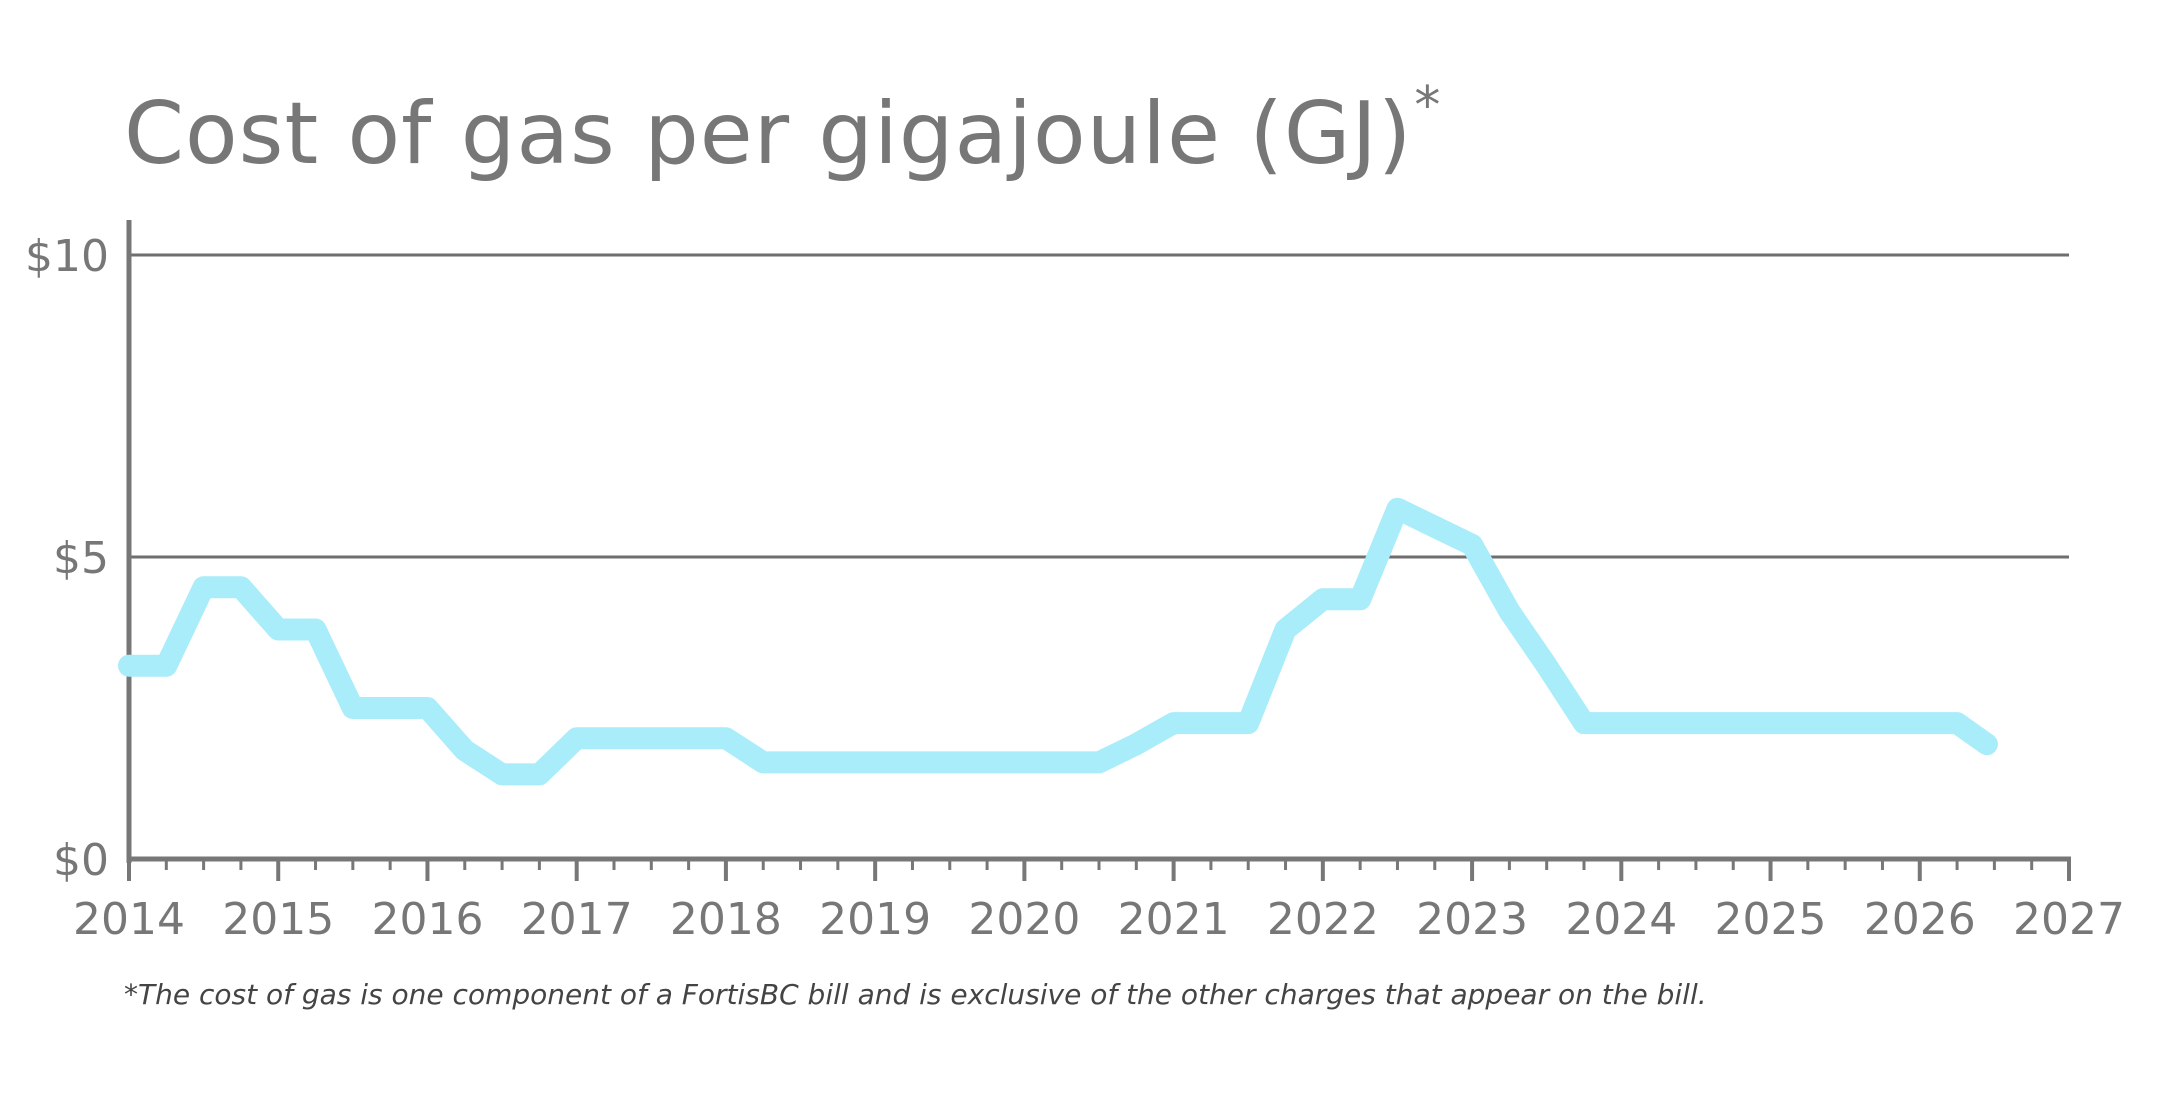  What do you see at coordinates (427, 919) in the screenshot?
I see `x-tick-label: 2016` at bounding box center [427, 919].